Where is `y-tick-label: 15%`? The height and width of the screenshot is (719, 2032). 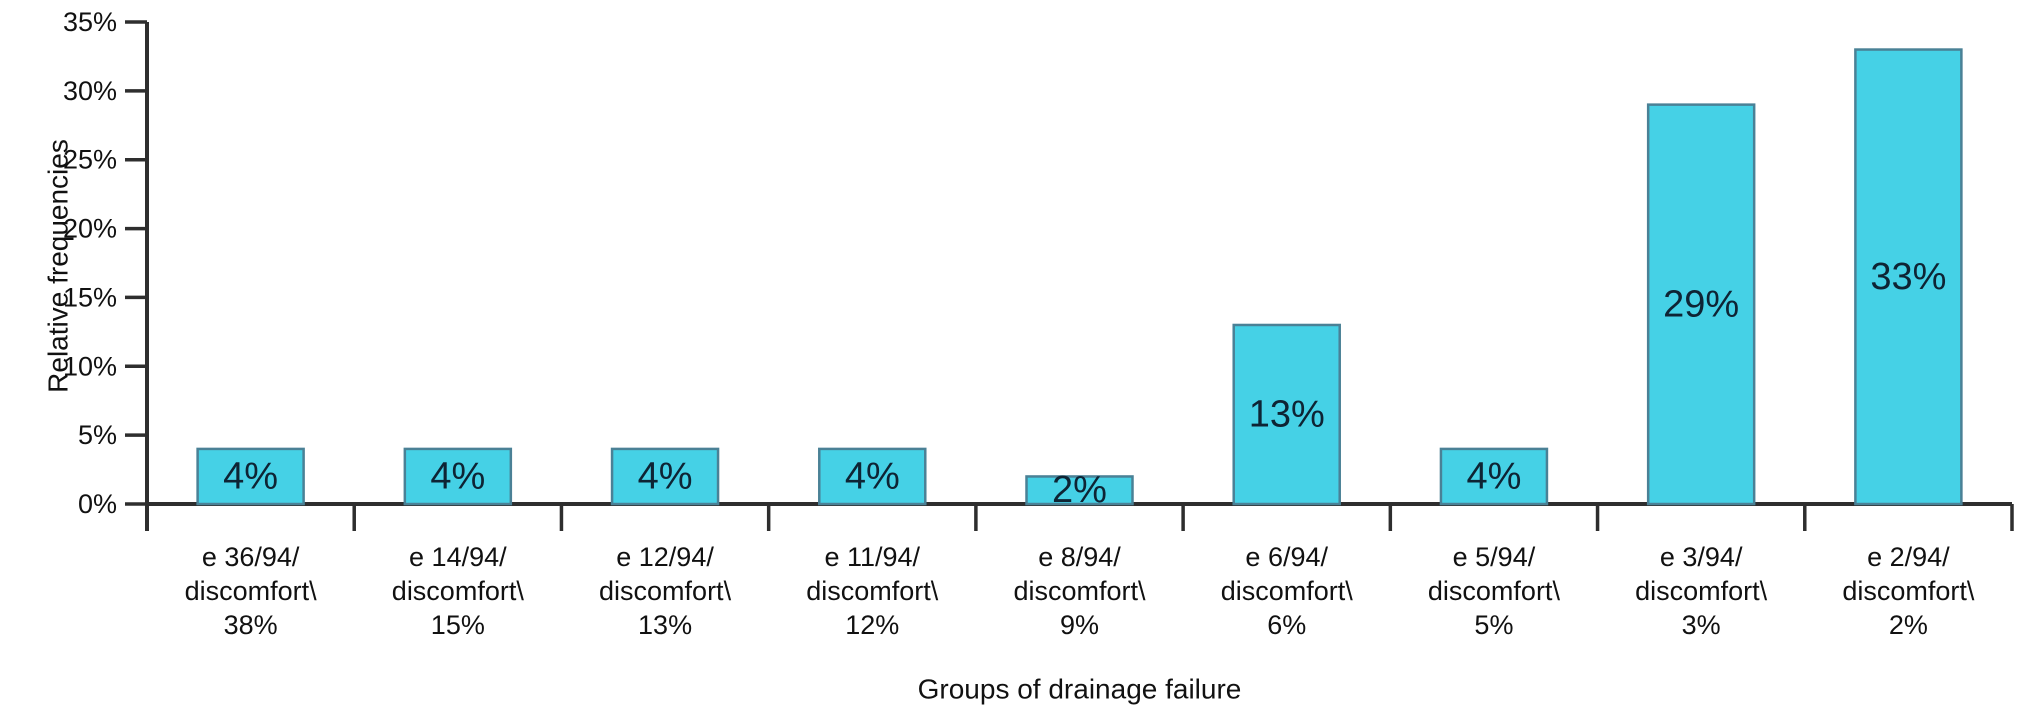
y-tick-label: 15% is located at coordinates (90, 297).